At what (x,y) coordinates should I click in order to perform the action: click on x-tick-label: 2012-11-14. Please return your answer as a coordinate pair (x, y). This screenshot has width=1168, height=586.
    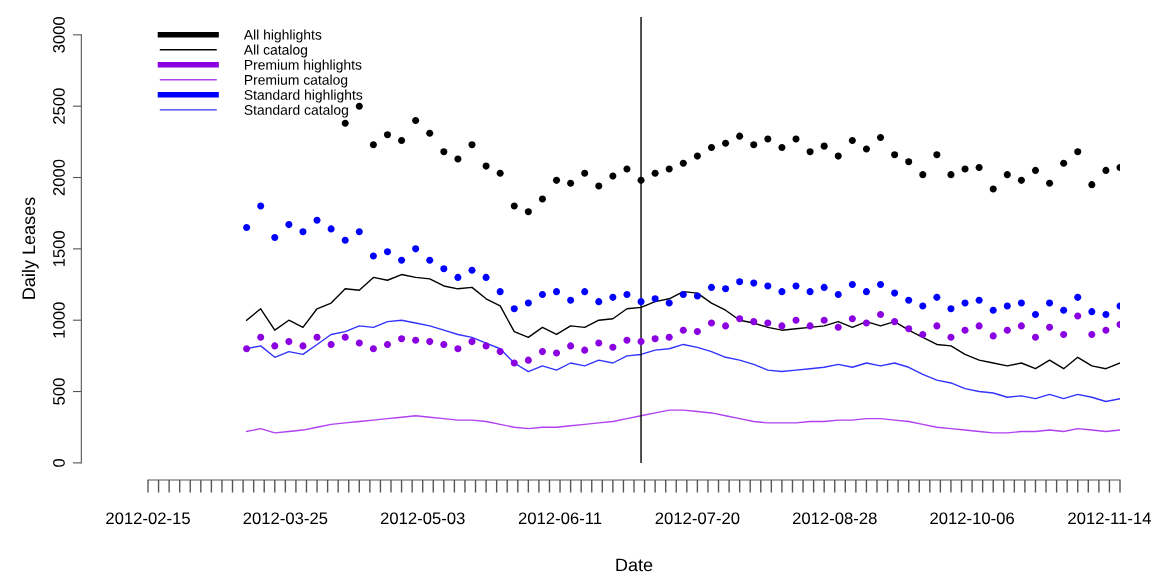
    Looking at the image, I should click on (1109, 518).